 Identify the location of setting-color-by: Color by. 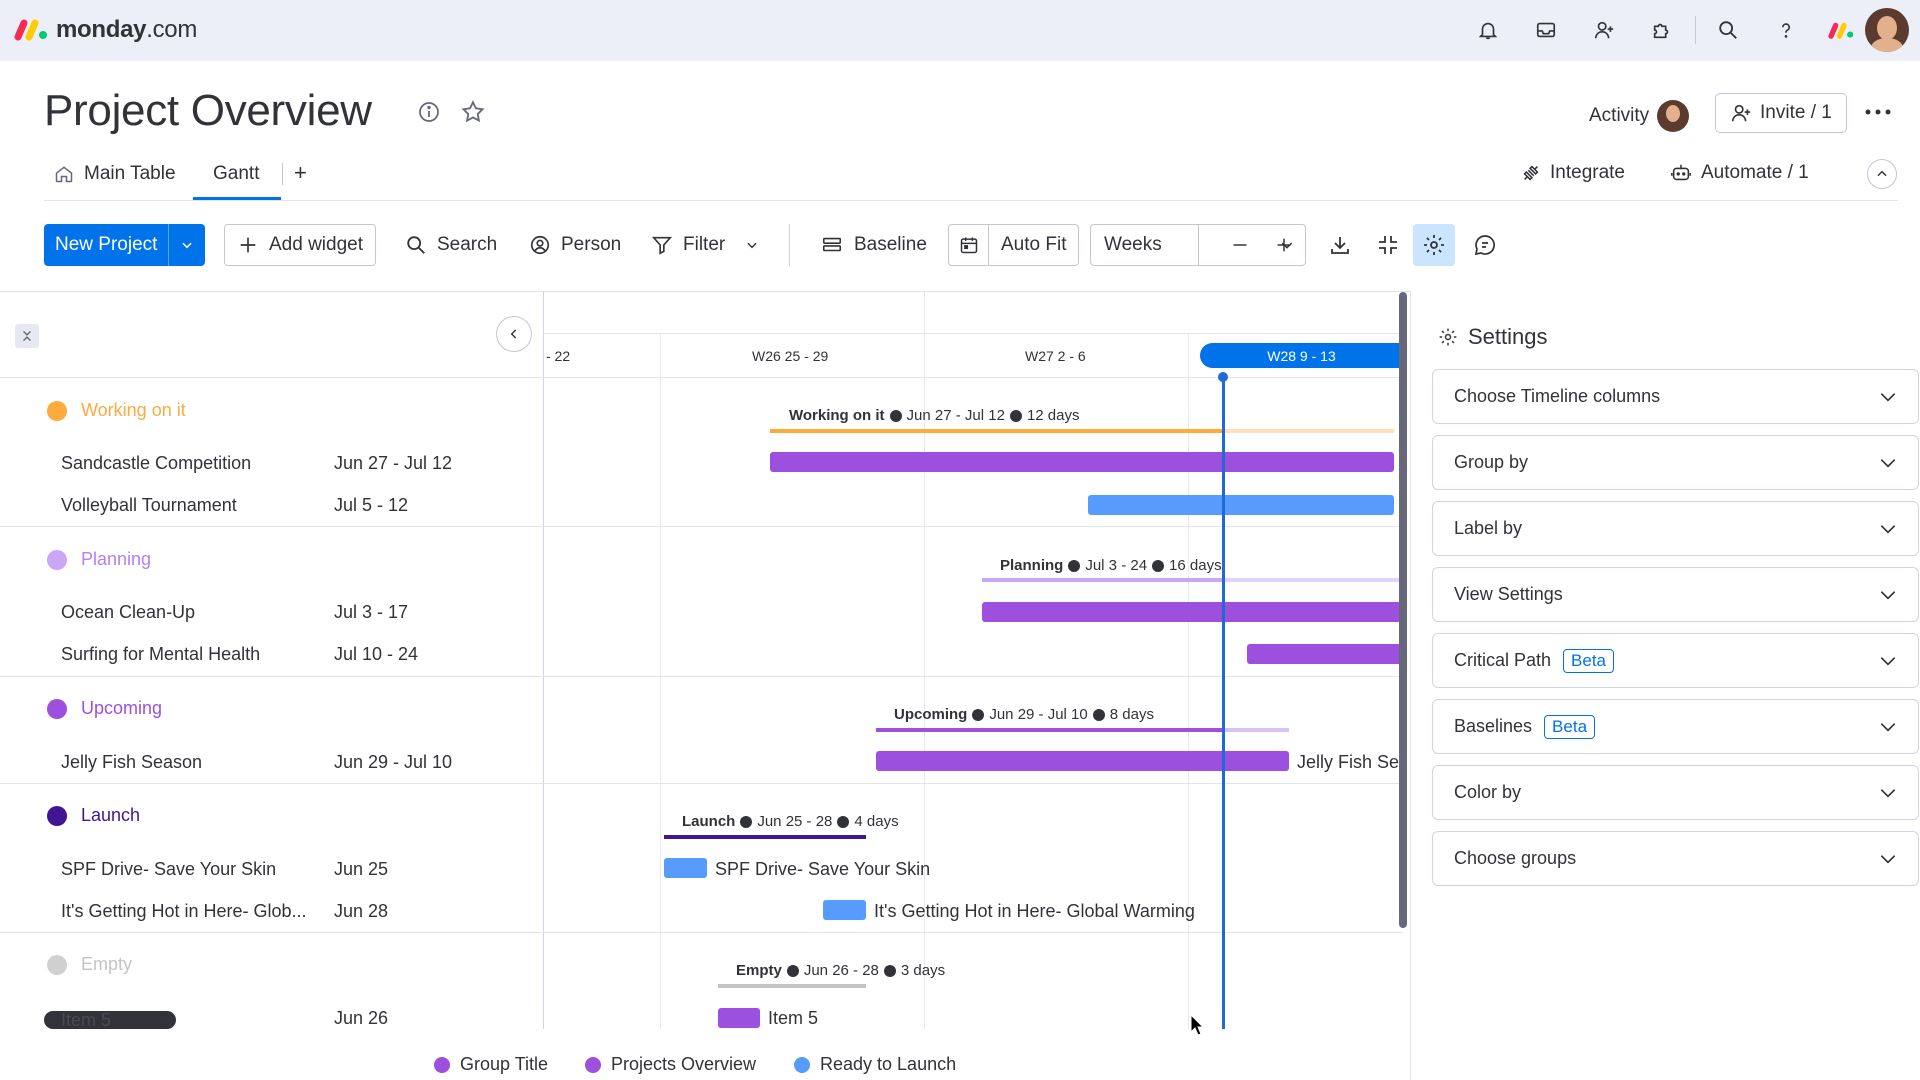
(1675, 792).